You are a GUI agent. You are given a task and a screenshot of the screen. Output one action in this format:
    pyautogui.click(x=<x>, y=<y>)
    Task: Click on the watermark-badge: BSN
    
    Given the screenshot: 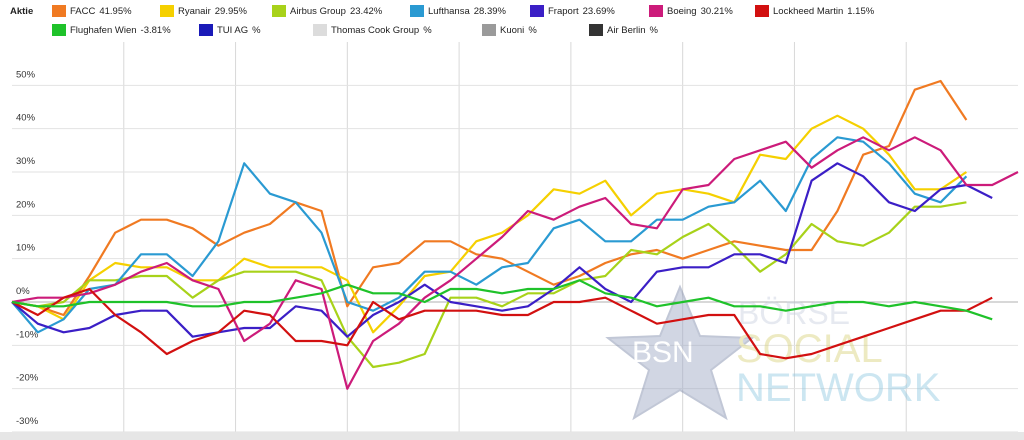 What is the action you would take?
    pyautogui.click(x=663, y=352)
    